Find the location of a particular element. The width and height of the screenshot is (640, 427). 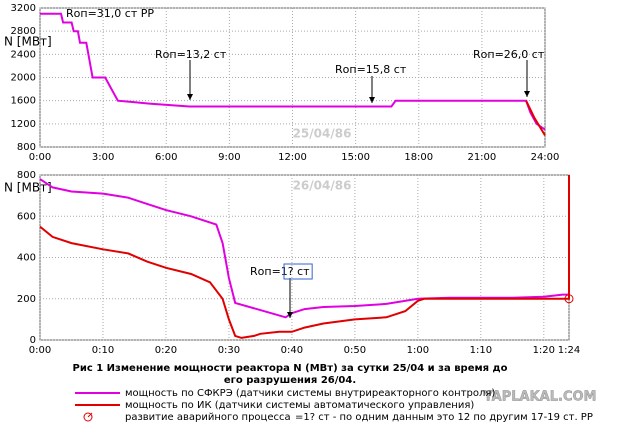

y-tick-label: 2800 is located at coordinates (23, 31).